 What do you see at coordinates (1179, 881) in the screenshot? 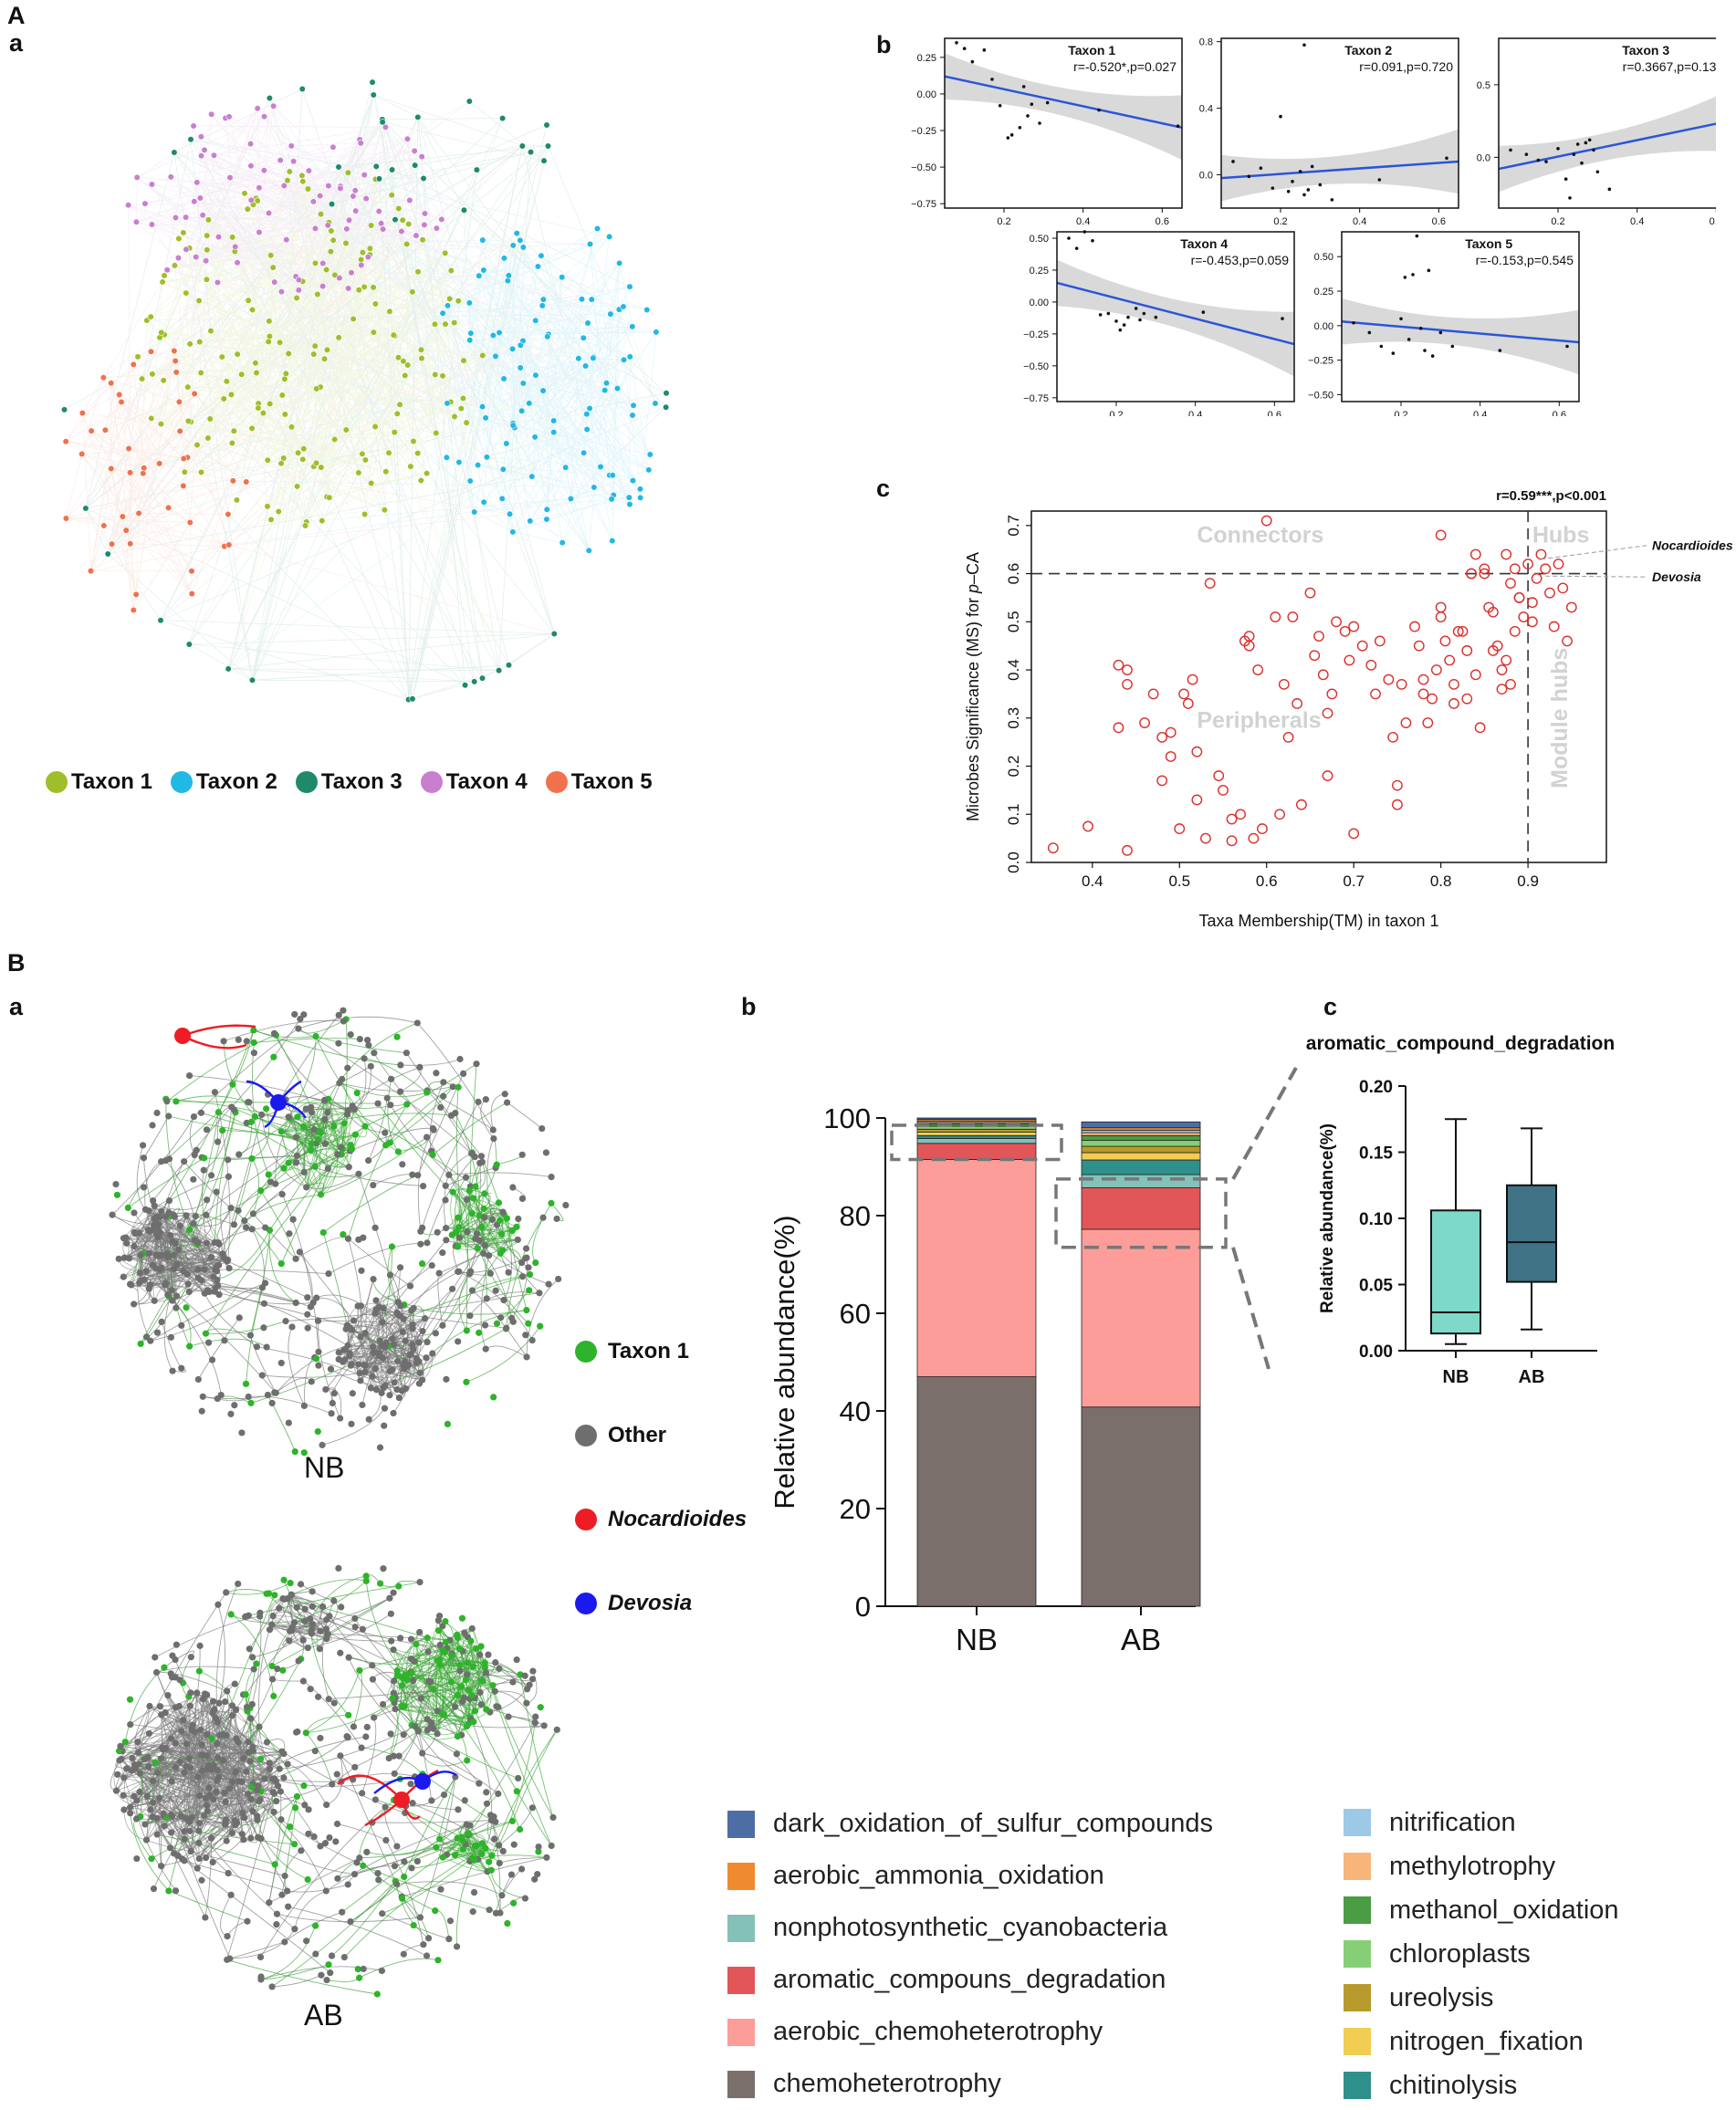
I see `x-tick-label: 0.5` at bounding box center [1179, 881].